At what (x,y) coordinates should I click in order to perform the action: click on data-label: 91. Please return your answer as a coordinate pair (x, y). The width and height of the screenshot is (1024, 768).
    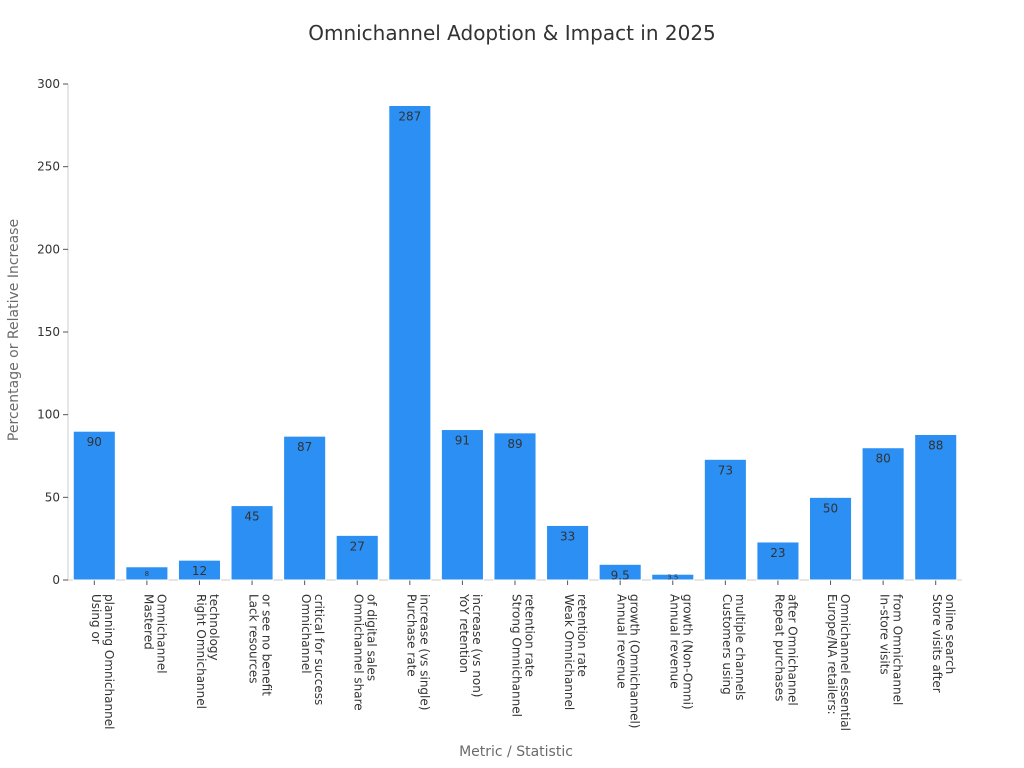
    Looking at the image, I should click on (462, 441).